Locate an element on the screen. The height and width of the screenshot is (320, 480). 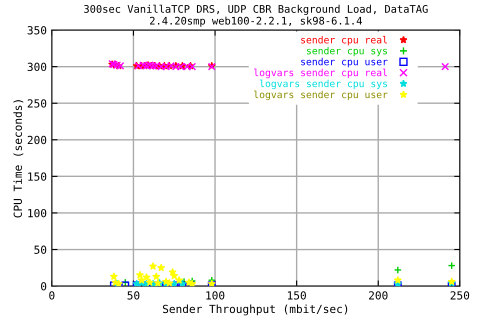
legend-label: sender cpu sys is located at coordinates (346, 51).